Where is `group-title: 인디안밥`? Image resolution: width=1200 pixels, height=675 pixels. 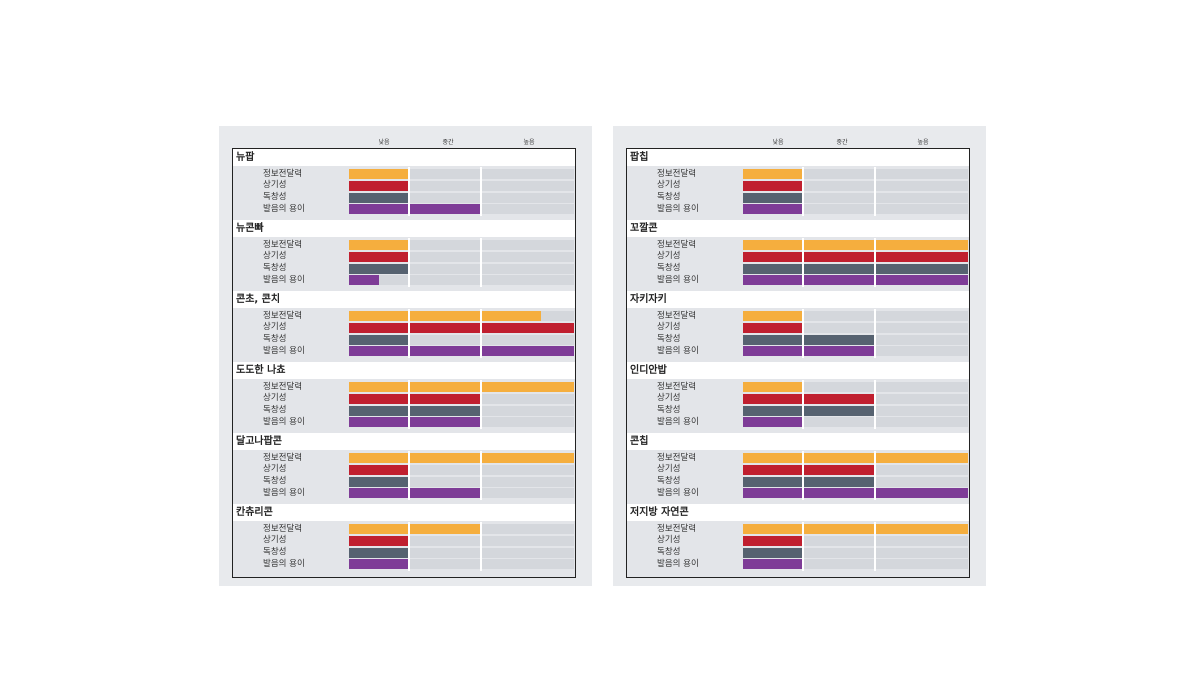 group-title: 인디안밥 is located at coordinates (798, 370).